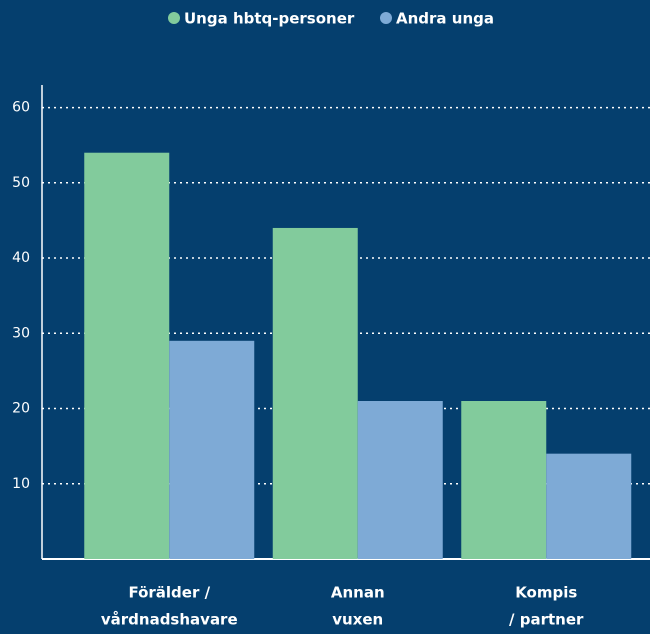 The height and width of the screenshot is (634, 650). I want to click on x-tick-label: Kompis, so click(546, 593).